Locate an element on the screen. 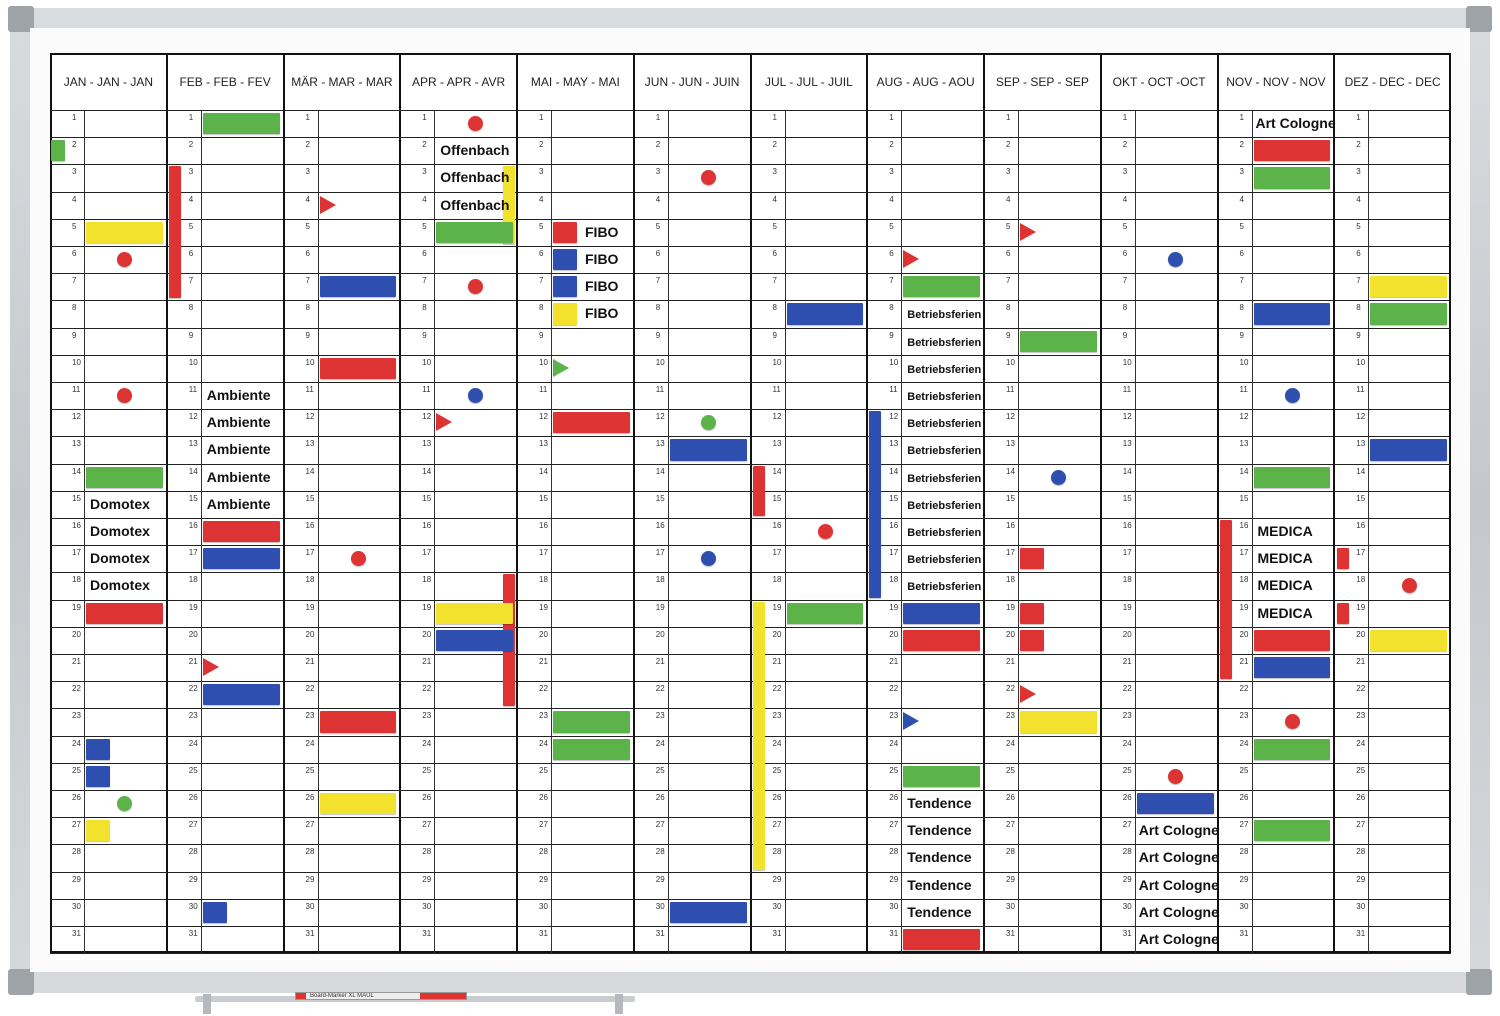 The image size is (1500, 1016). day-number: 30 is located at coordinates (1127, 906).